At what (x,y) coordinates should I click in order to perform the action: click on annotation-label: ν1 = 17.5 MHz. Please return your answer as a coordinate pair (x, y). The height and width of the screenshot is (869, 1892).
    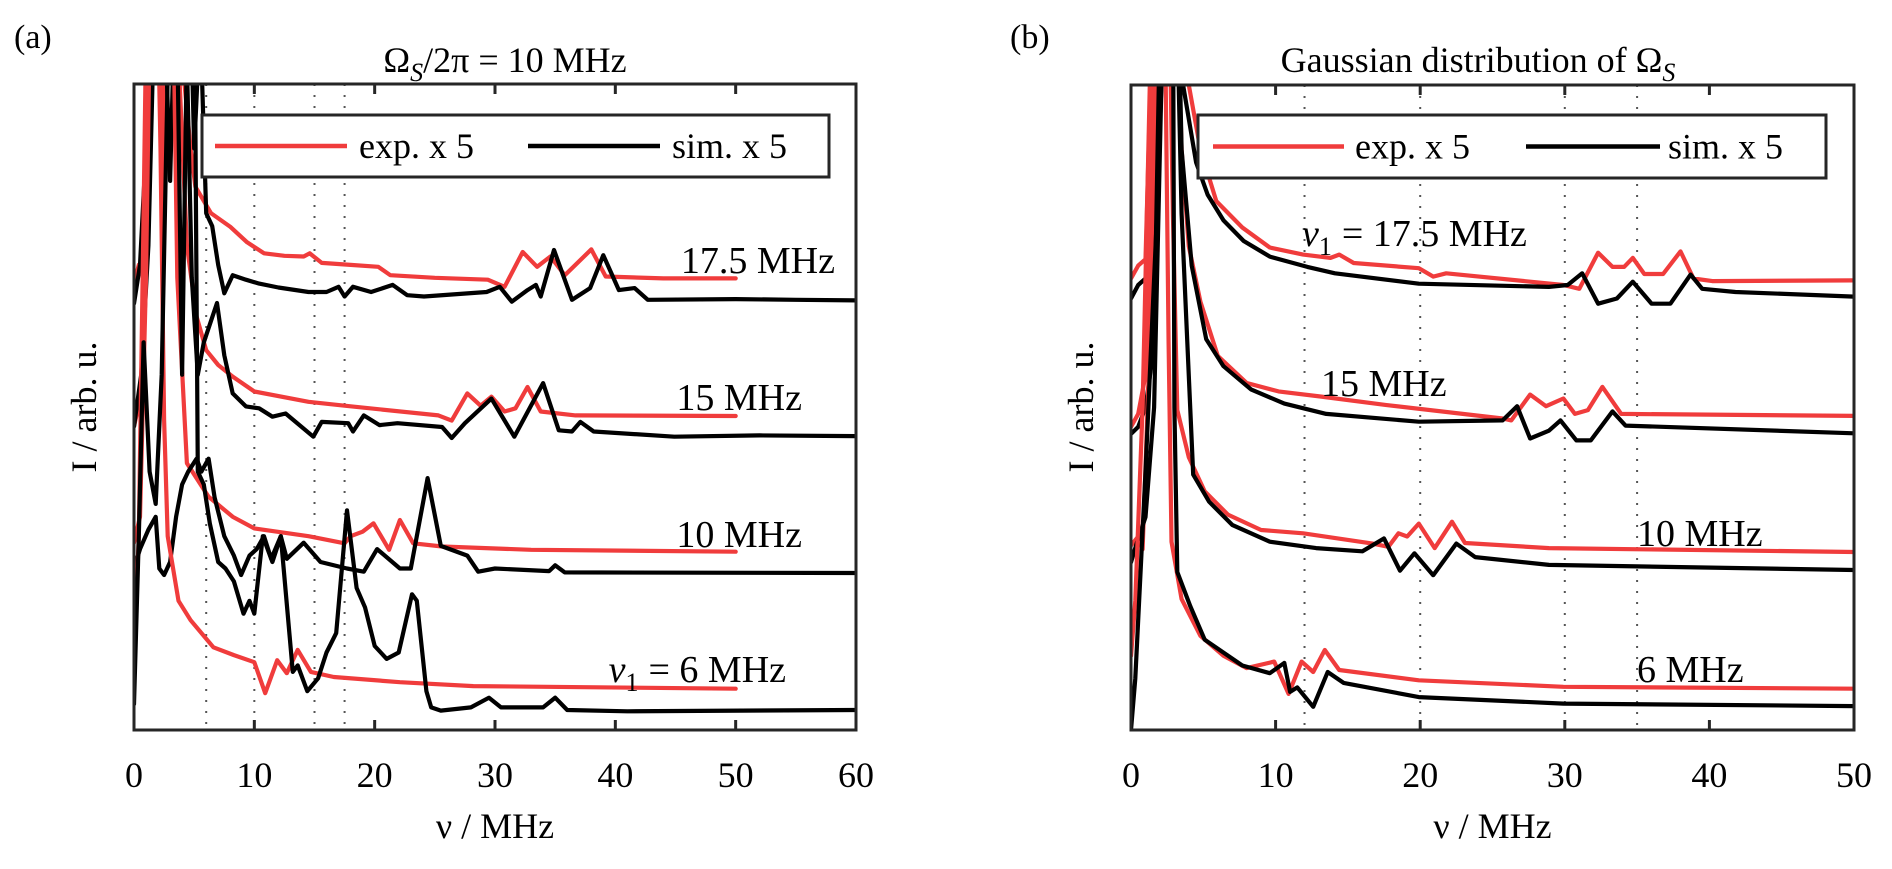
    Looking at the image, I should click on (1414, 237).